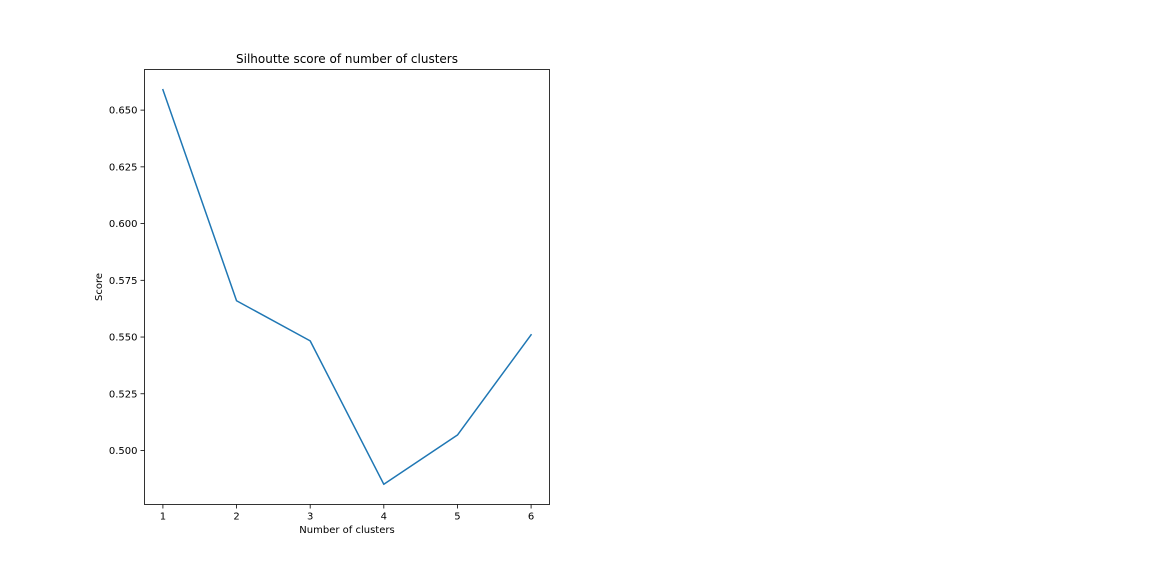  Describe the element at coordinates (531, 517) in the screenshot. I see `x-tick-label: 6` at that location.